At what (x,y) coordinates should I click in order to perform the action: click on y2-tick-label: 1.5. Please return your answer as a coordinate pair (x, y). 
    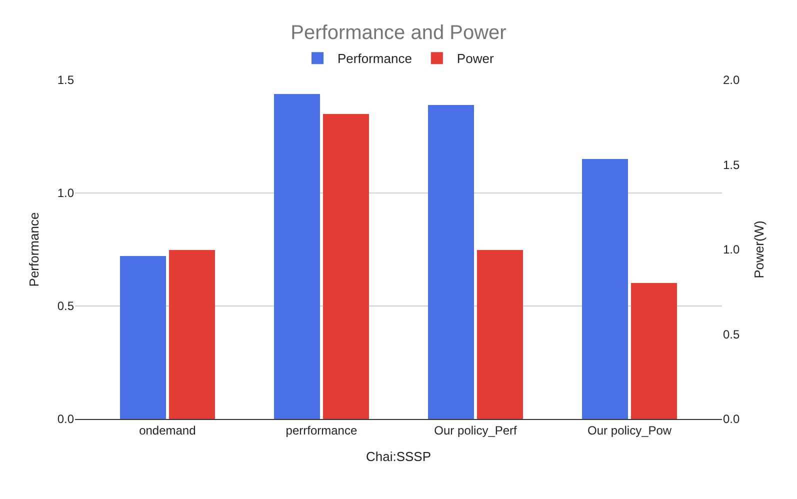
    Looking at the image, I should click on (731, 165).